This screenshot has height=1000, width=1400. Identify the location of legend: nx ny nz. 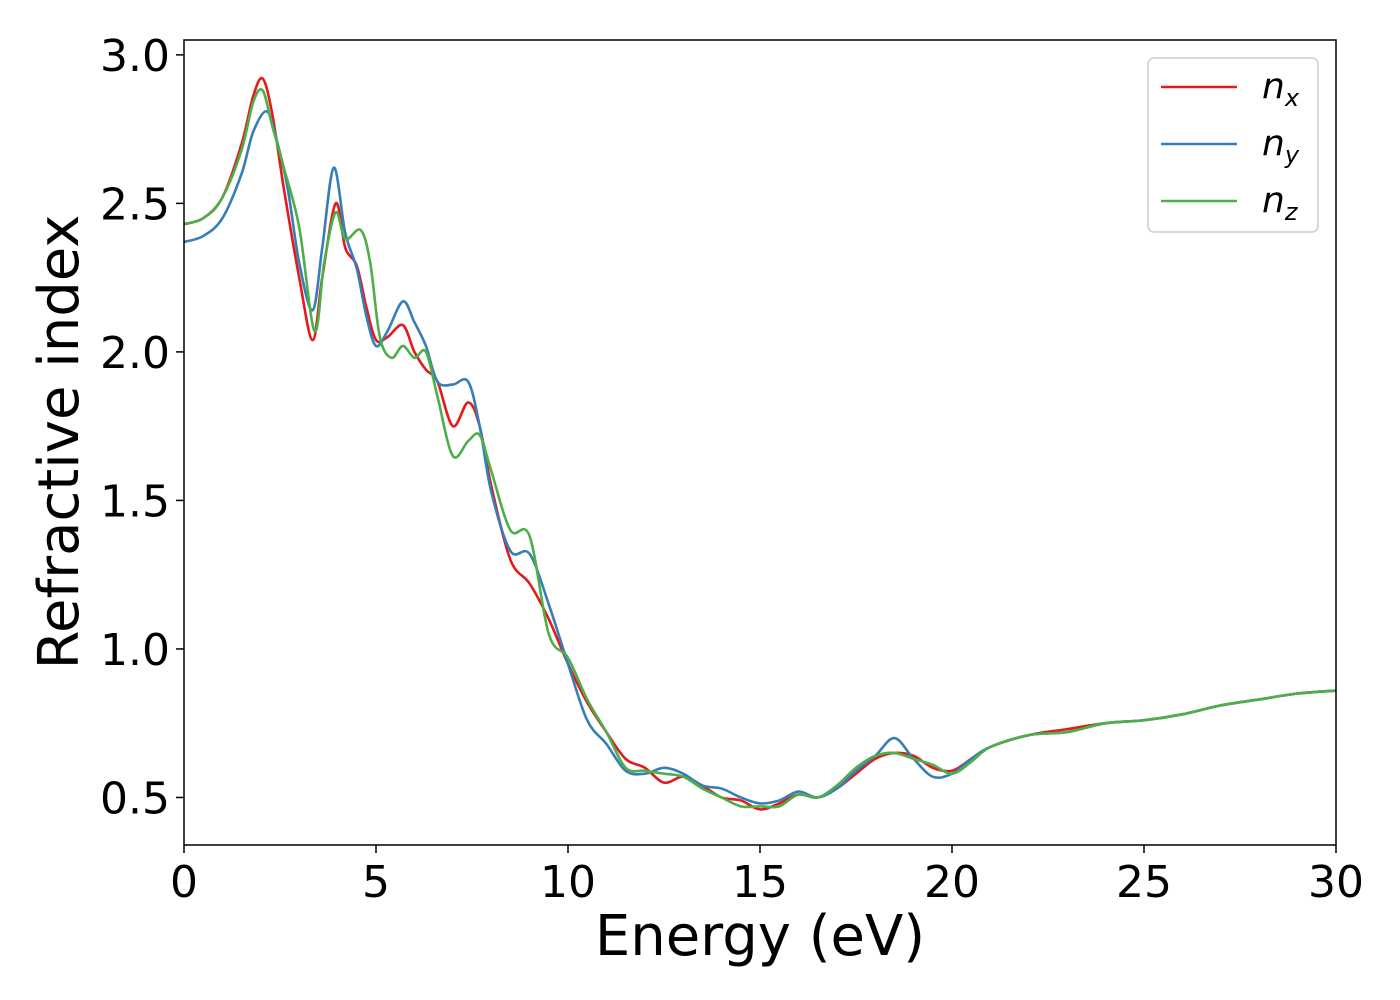
(1233, 145).